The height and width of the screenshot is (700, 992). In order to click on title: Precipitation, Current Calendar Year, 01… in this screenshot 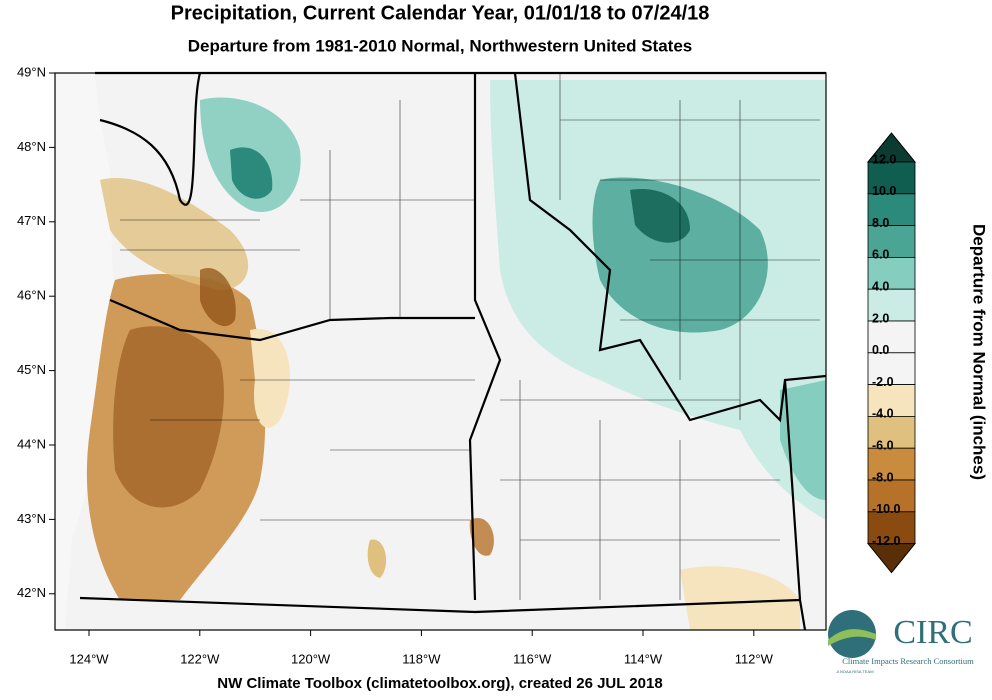, I will do `click(440, 13)`.